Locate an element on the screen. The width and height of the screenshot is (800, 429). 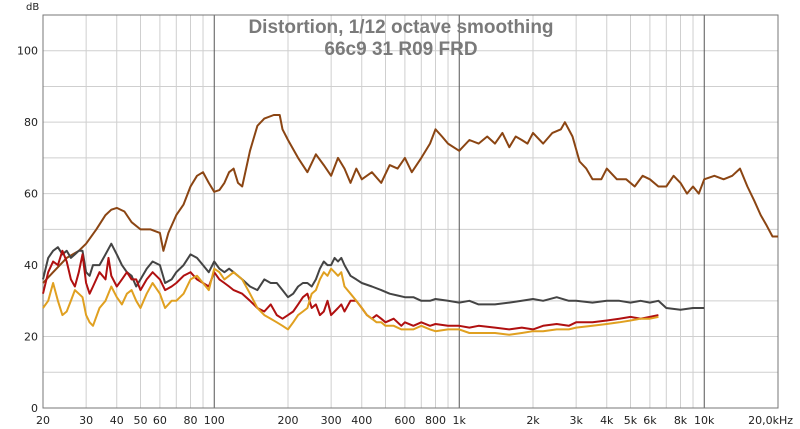
y-tick-label: 60 is located at coordinates (31, 194).